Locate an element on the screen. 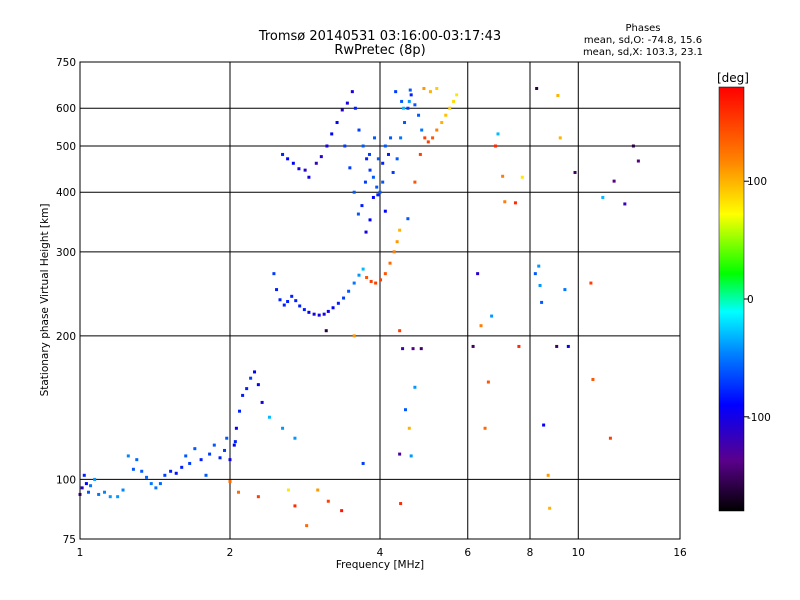 This screenshot has width=800, height=600. y-tick-label: 400 is located at coordinates (66, 193).